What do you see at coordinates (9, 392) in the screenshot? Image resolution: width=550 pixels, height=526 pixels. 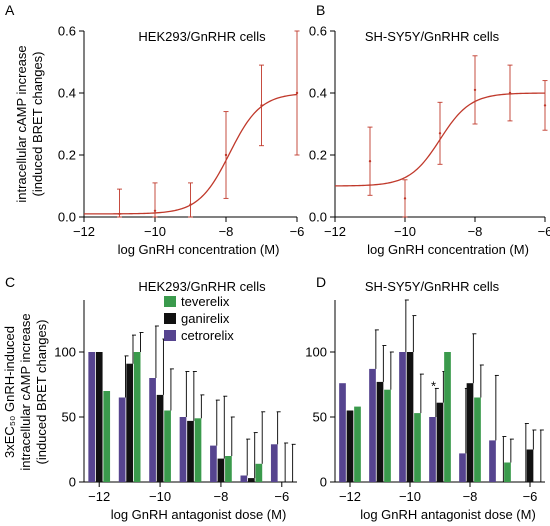 I see `y-axis-label-bottom-line: 3xEC₅₀ GnRH-induced` at bounding box center [9, 392].